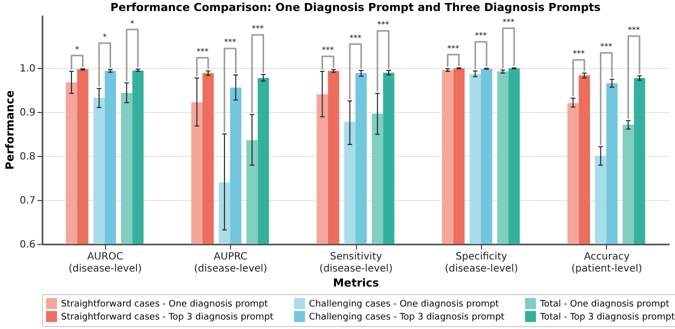 This screenshot has height=329, width=675. Describe the element at coordinates (164, 305) in the screenshot. I see `legend-label: Straightforward cases - One diagnosis prompt` at that location.